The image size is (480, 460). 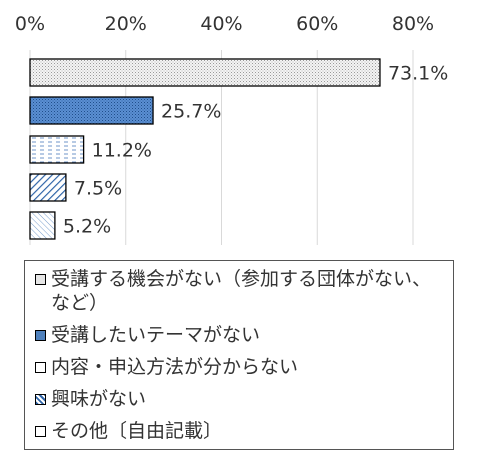 I want to click on bar-no-theme, so click(x=91, y=110).